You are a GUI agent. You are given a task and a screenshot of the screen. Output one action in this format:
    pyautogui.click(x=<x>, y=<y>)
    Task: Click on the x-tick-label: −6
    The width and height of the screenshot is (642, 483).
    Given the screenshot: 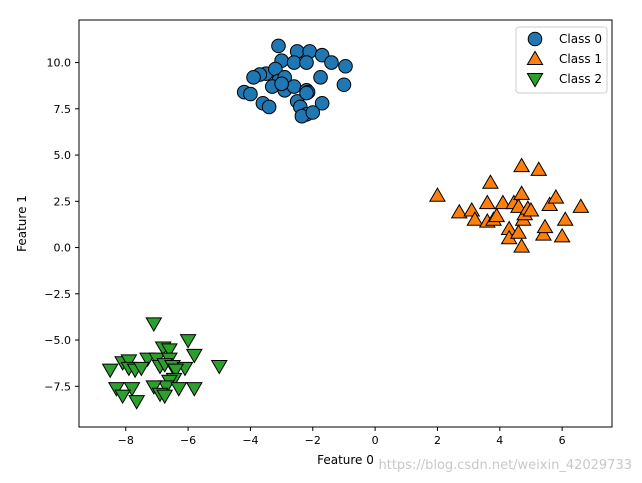 What is the action you would take?
    pyautogui.click(x=188, y=440)
    